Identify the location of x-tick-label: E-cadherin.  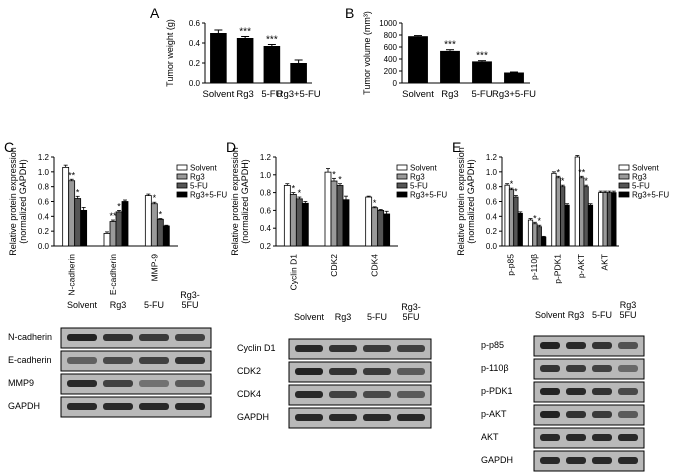
(113, 274).